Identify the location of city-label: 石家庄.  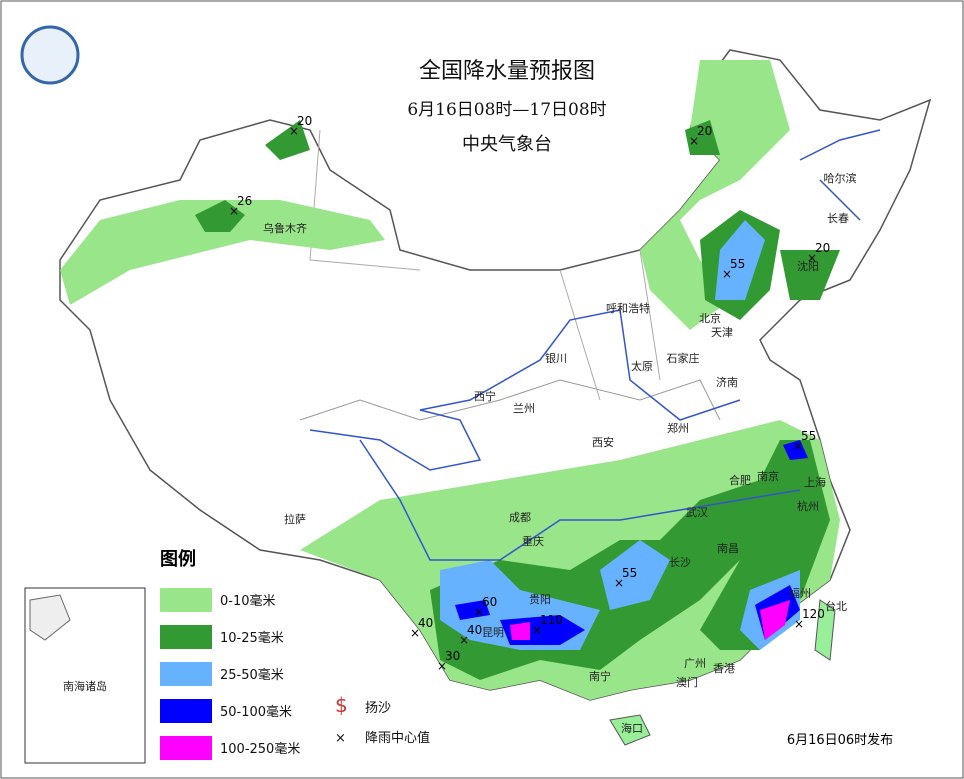
(683, 358).